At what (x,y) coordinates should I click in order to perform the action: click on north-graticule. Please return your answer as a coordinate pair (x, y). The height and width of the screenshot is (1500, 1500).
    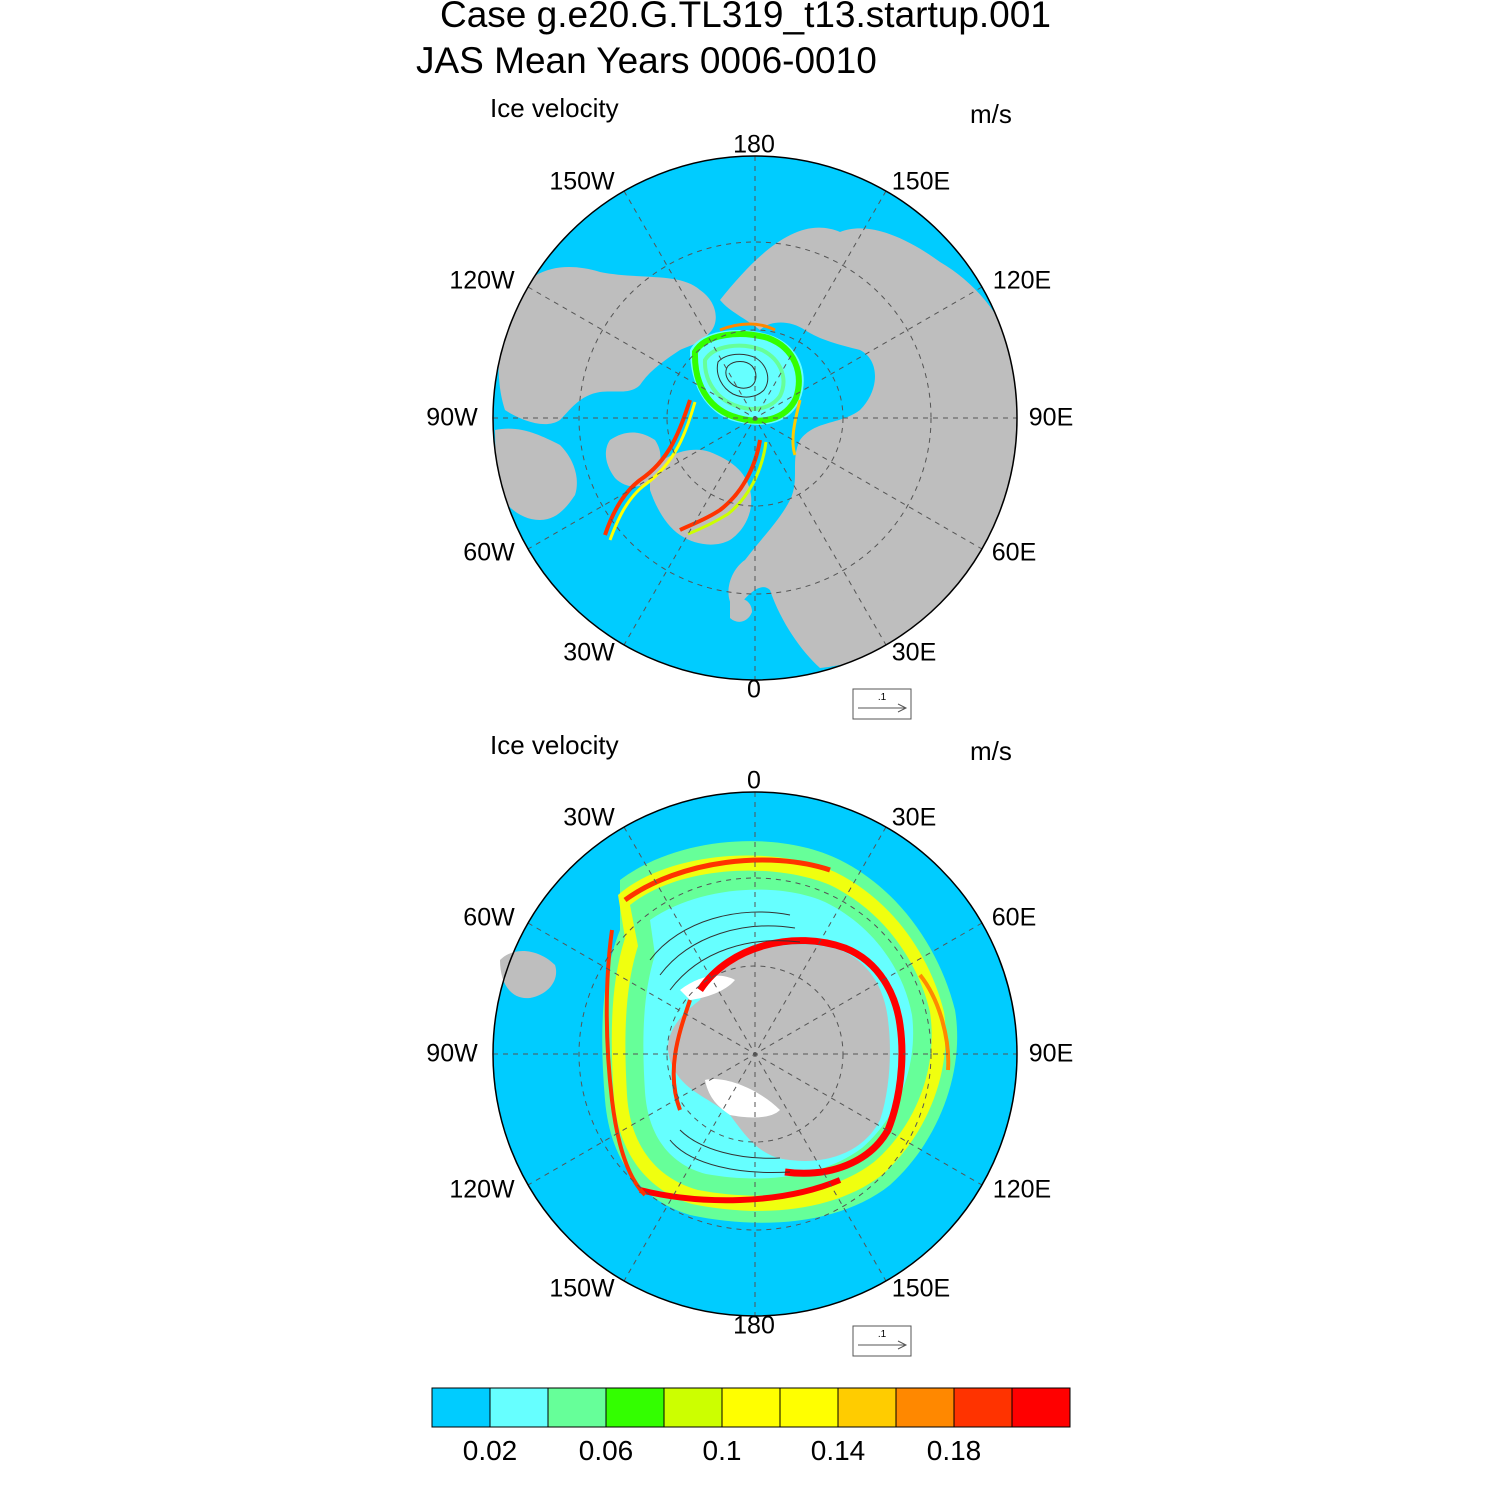
    Looking at the image, I should click on (755, 418).